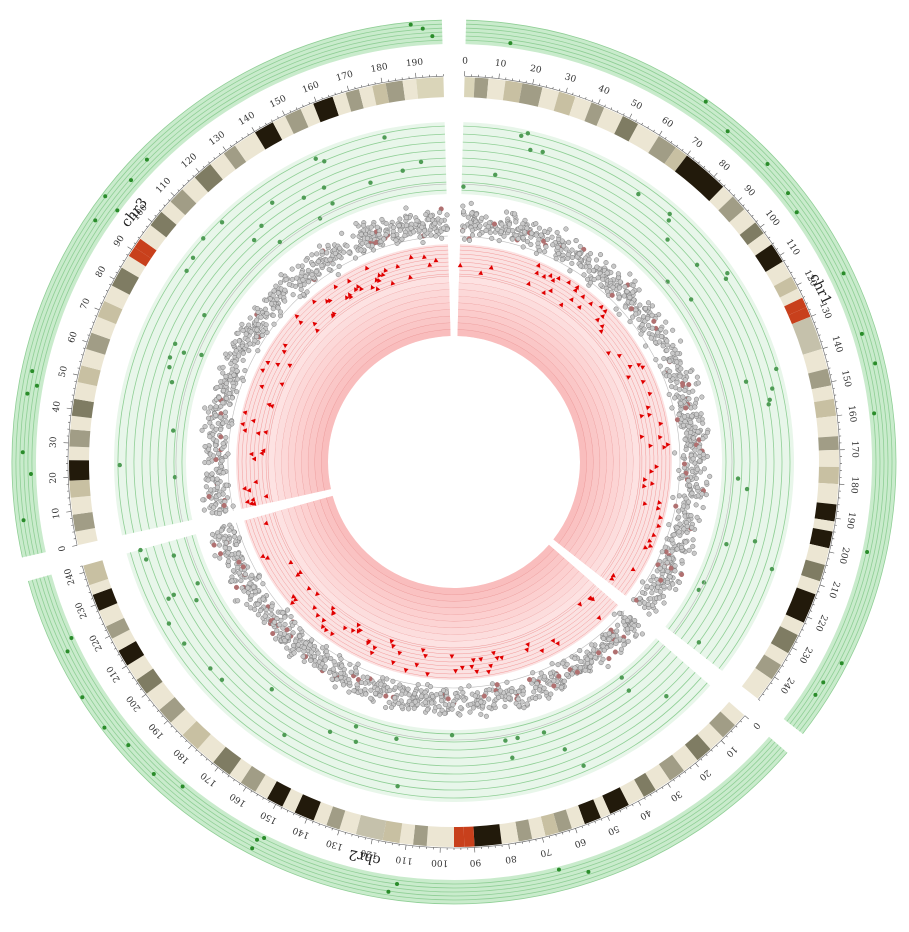 The width and height of the screenshot is (909, 932). I want to click on outer-point-chr2, so click(71, 638).